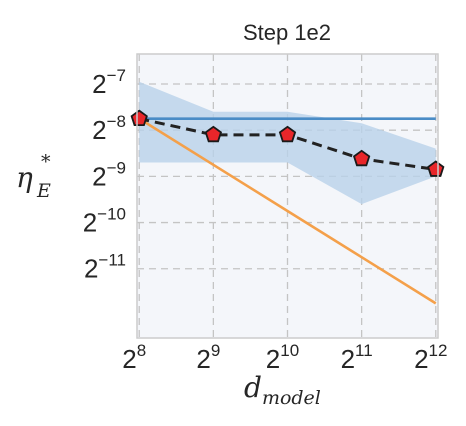  I want to click on x-tick-base-0: 2, so click(129, 359).